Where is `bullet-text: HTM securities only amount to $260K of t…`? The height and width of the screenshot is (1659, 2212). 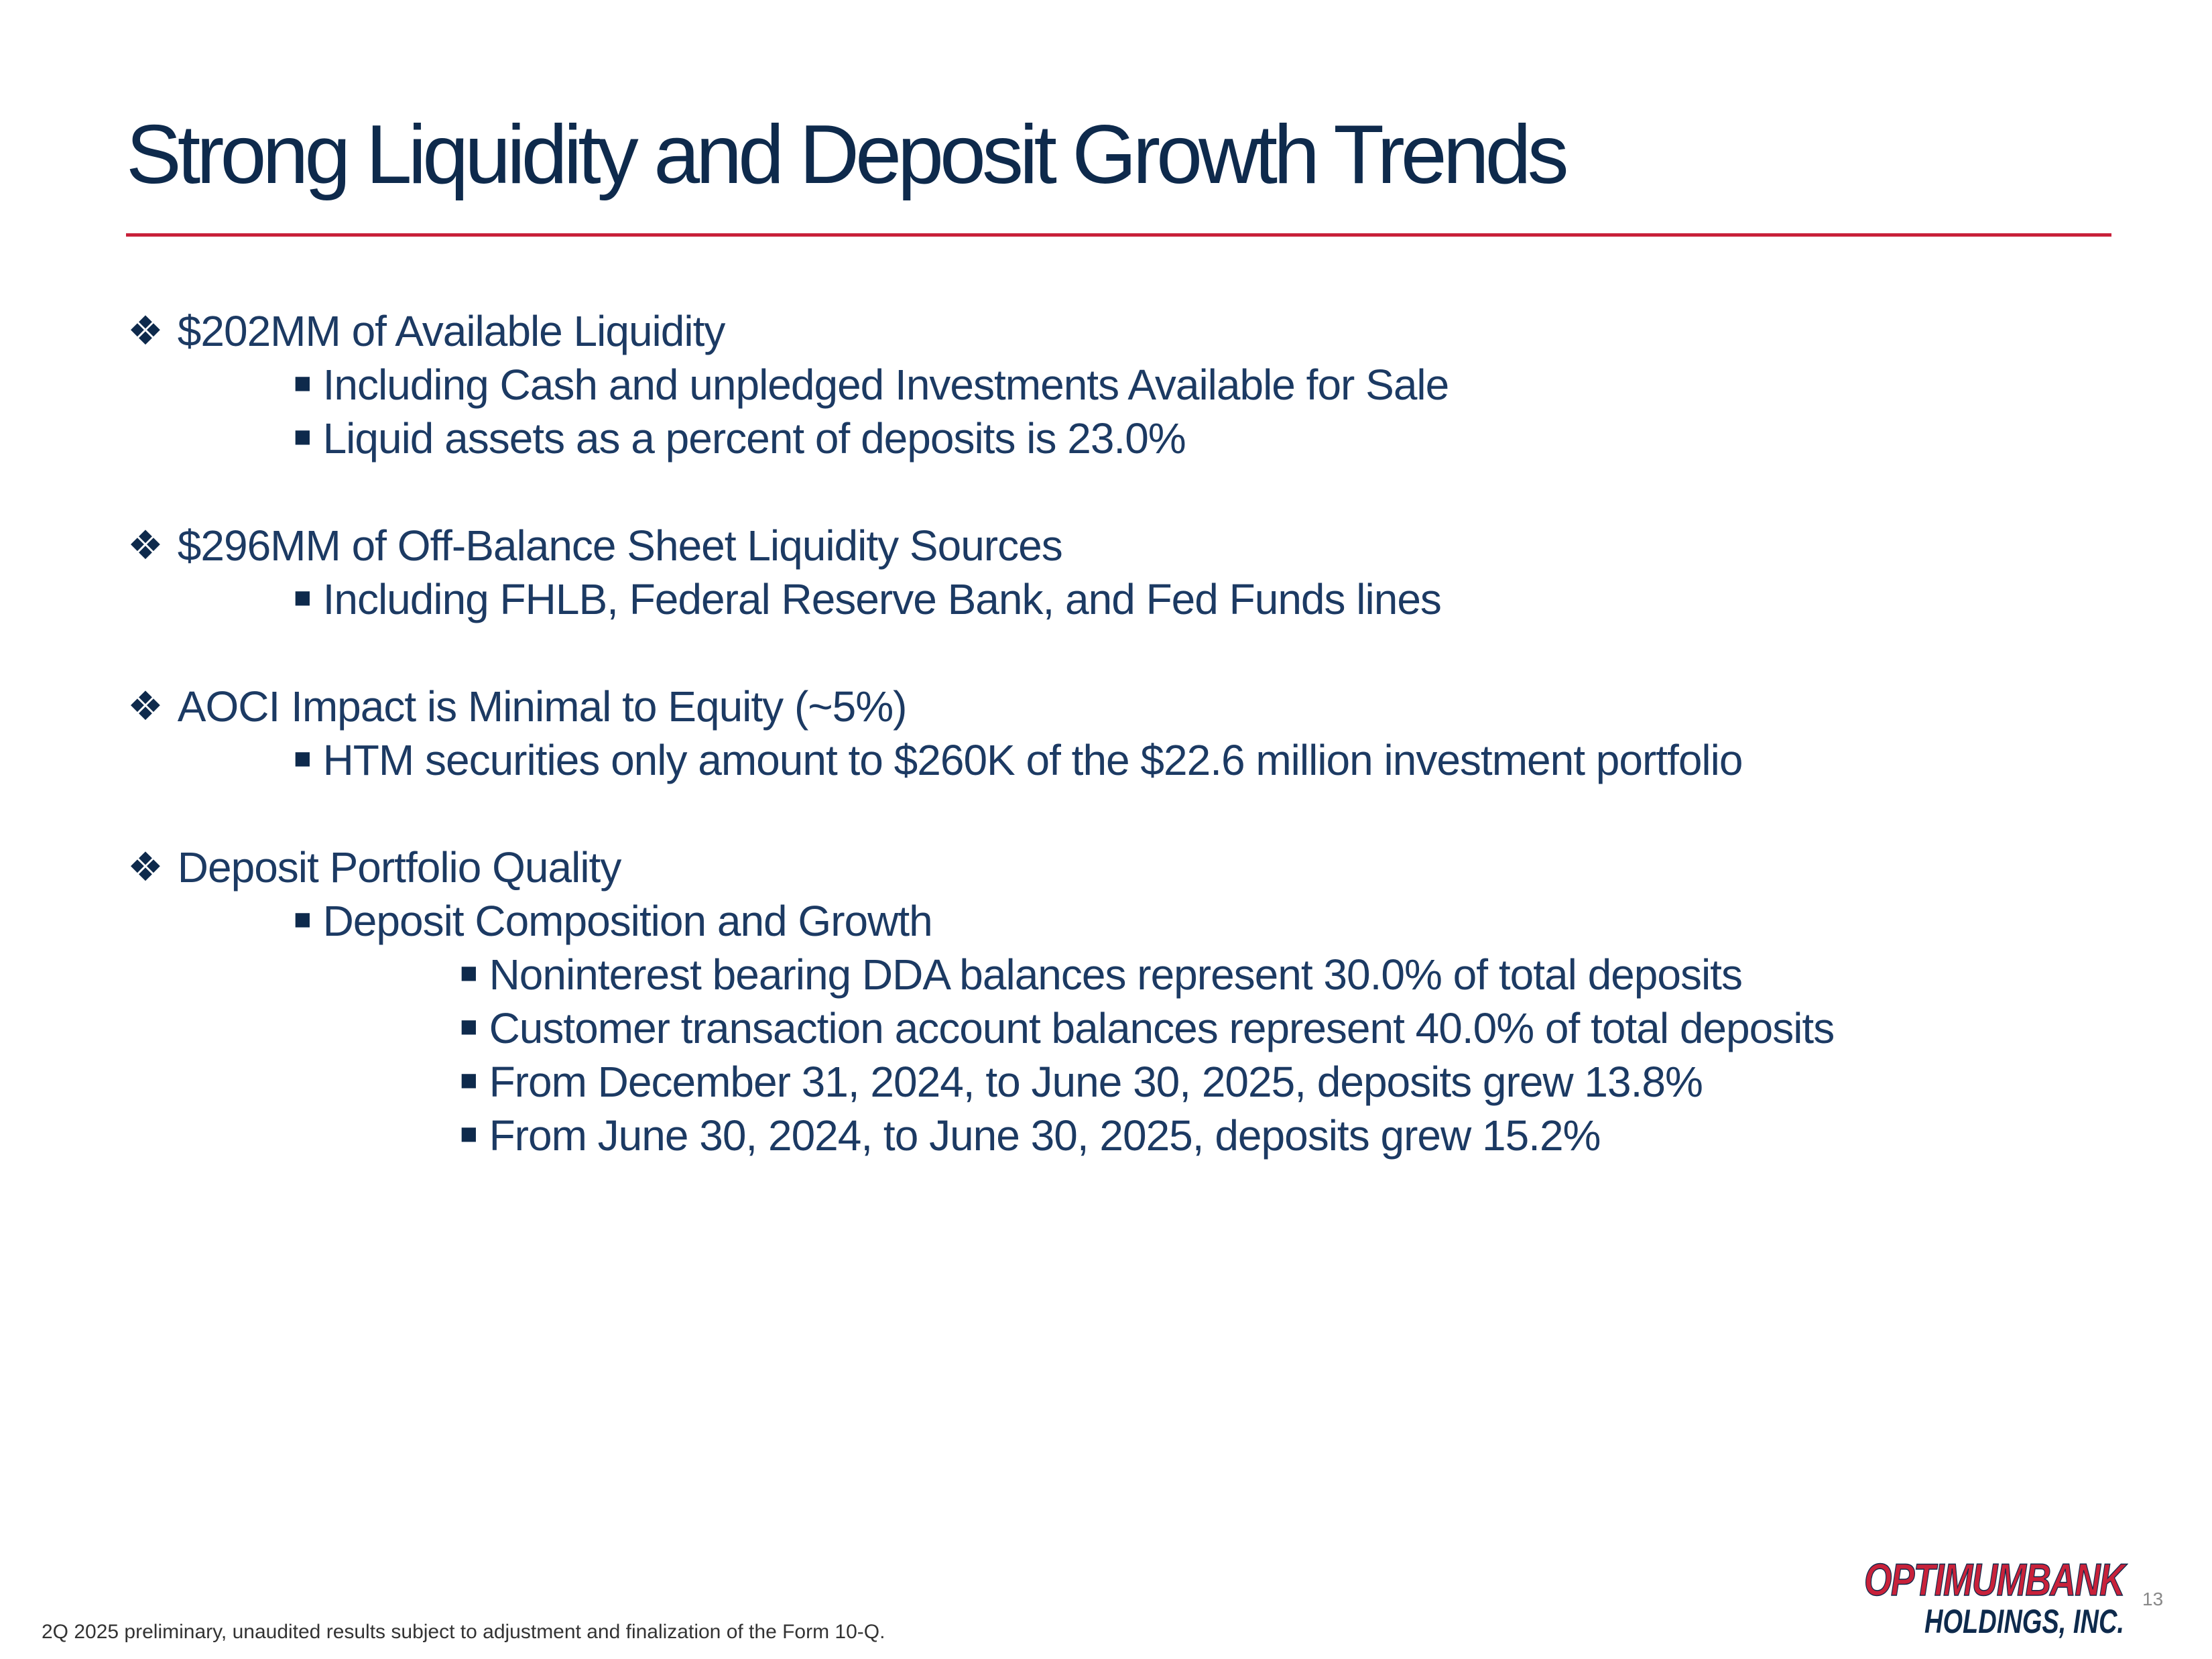
bullet-text: HTM securities only amount to $260K of t… is located at coordinates (1032, 760).